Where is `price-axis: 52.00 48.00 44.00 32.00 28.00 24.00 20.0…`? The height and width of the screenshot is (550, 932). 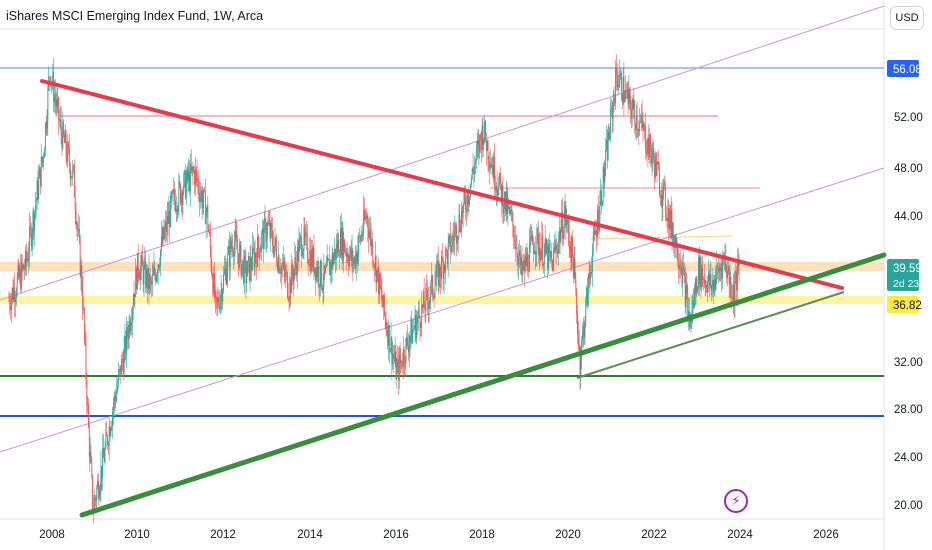 price-axis: 52.00 48.00 44.00 32.00 28.00 24.00 20.0… is located at coordinates (906, 286).